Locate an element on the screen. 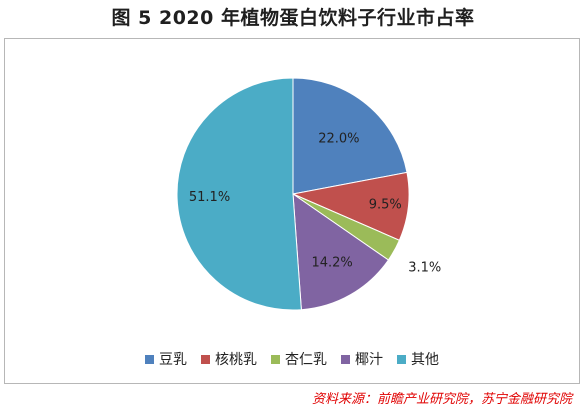 This screenshot has width=586, height=409. slice-data-label: 51.1% is located at coordinates (209, 197).